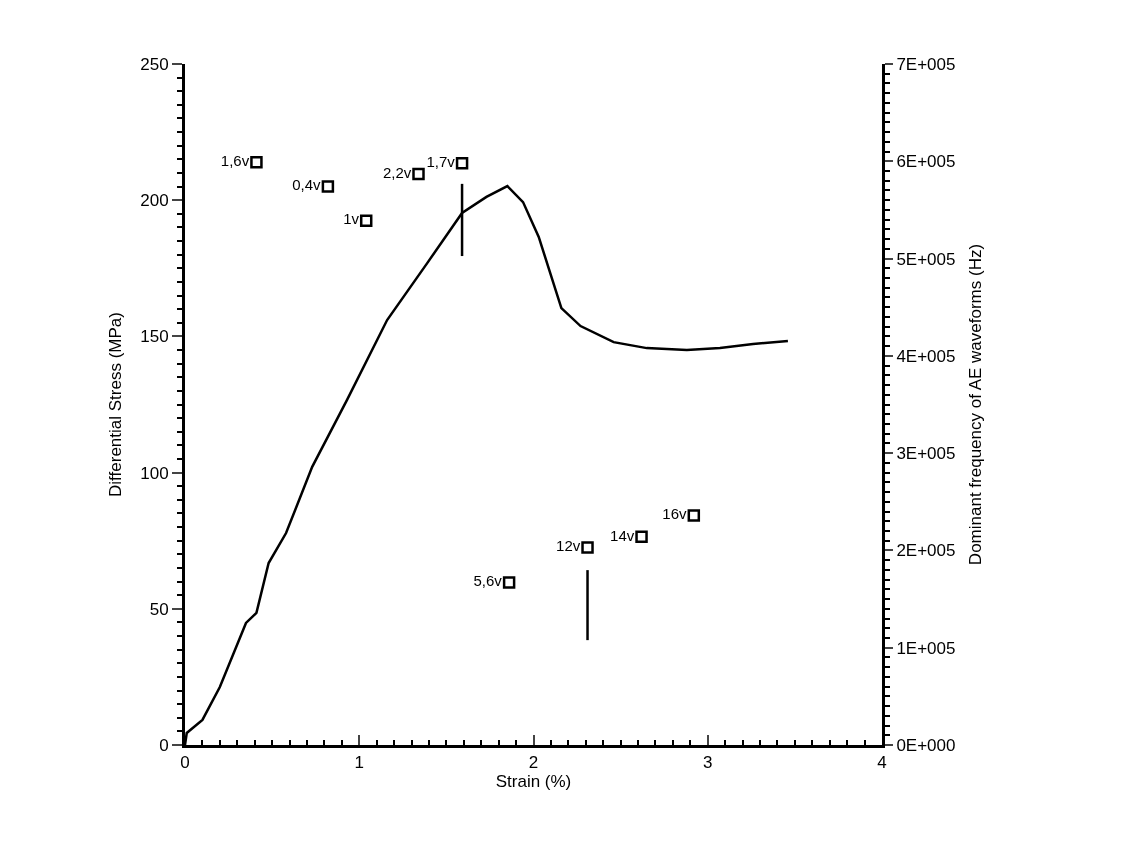  What do you see at coordinates (882, 763) in the screenshot?
I see `x-tick-label: 4` at bounding box center [882, 763].